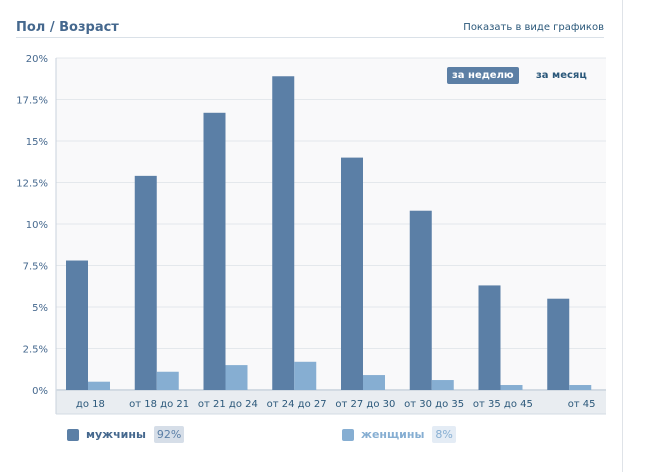 The height and width of the screenshot is (472, 666). I want to click on y-tick-label: 10%, so click(37, 225).